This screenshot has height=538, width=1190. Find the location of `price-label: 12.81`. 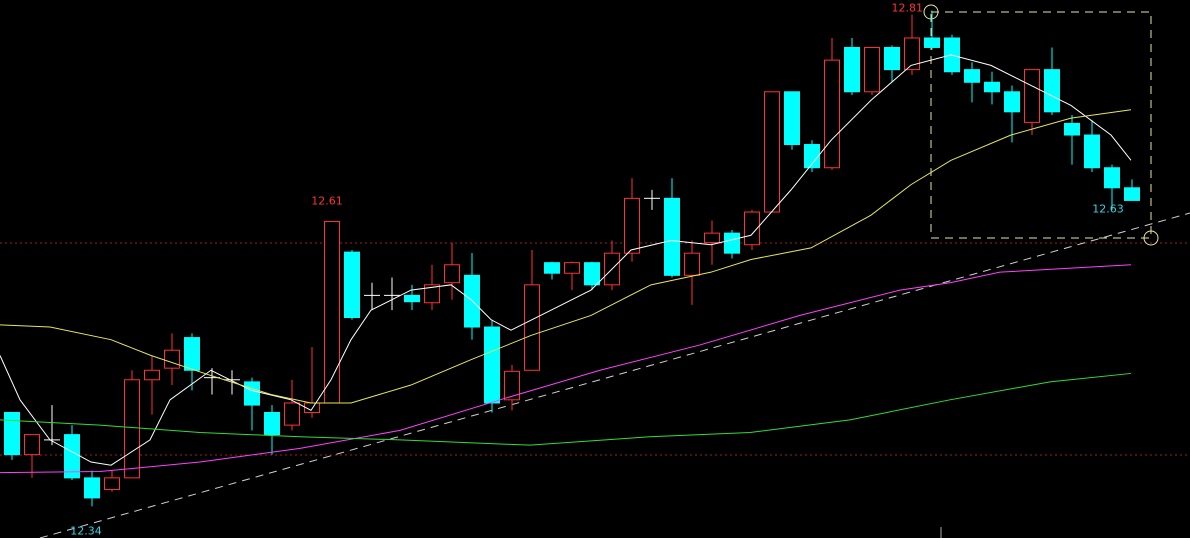

price-label: 12.81 is located at coordinates (908, 8).